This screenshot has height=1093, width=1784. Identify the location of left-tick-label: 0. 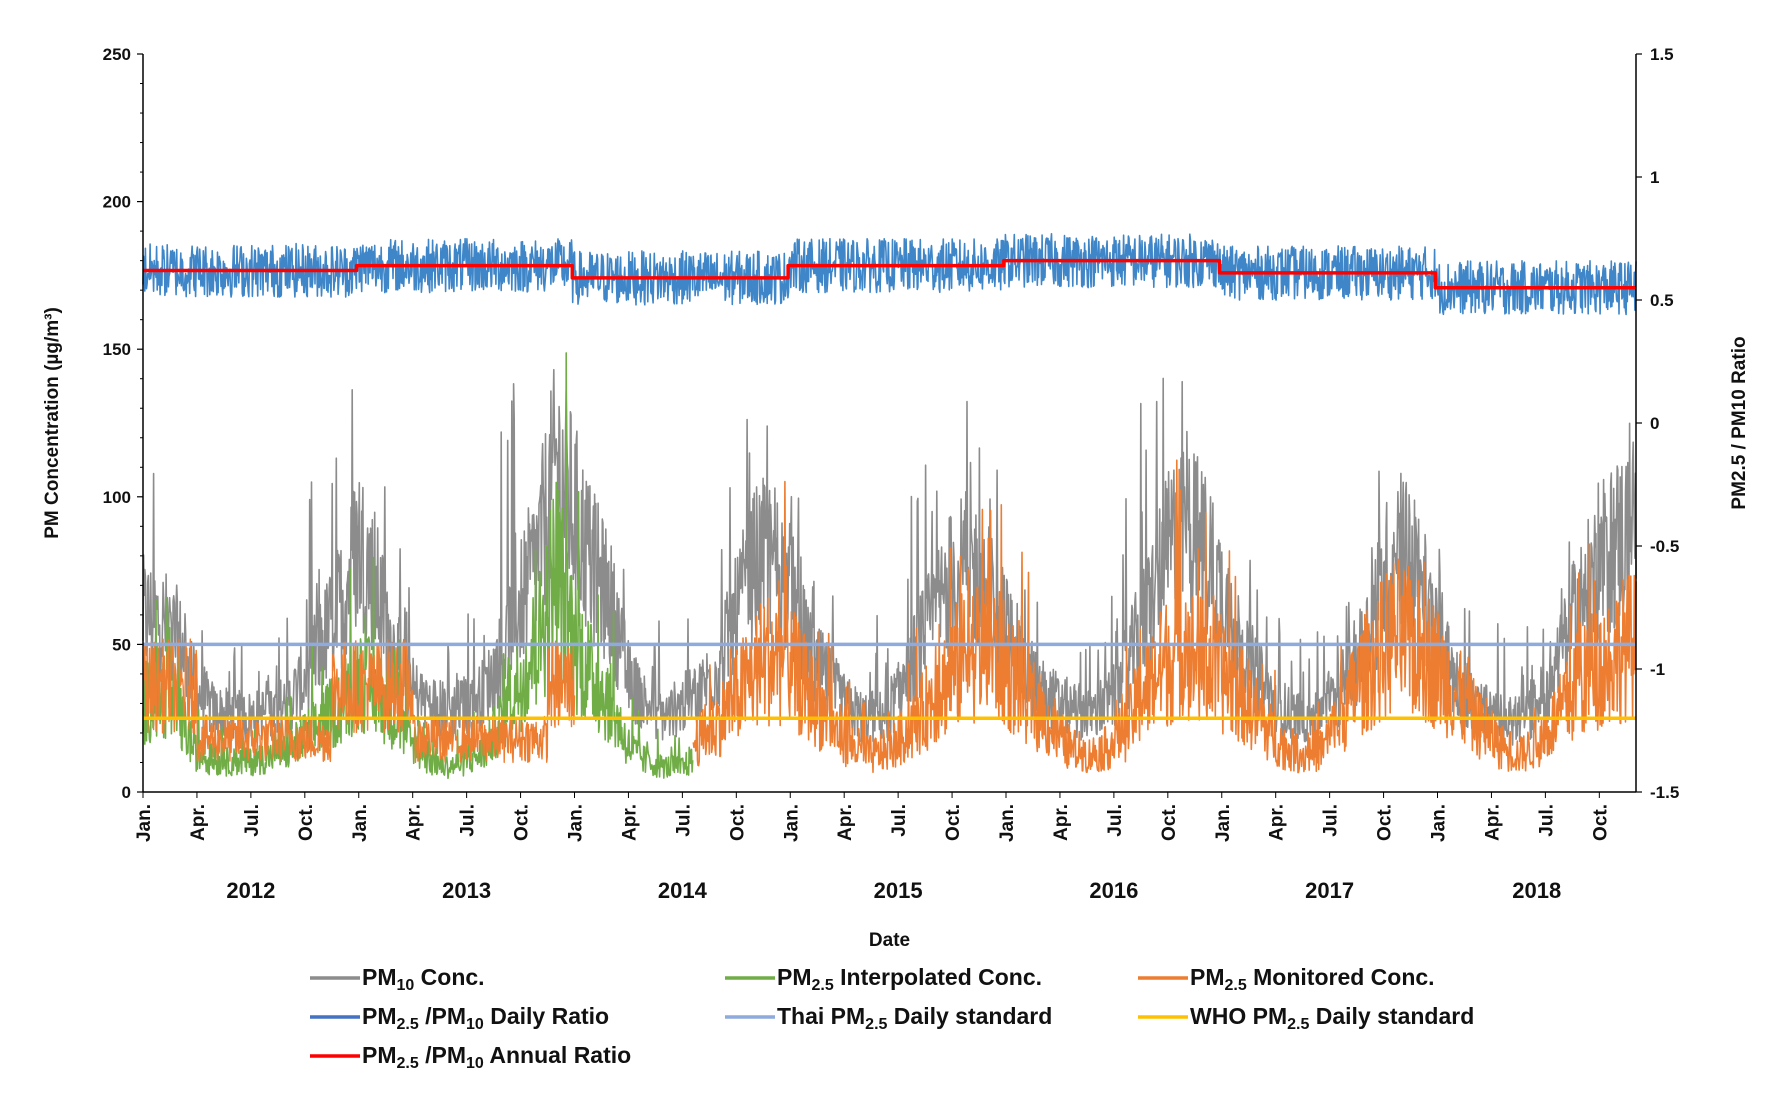
(126, 792).